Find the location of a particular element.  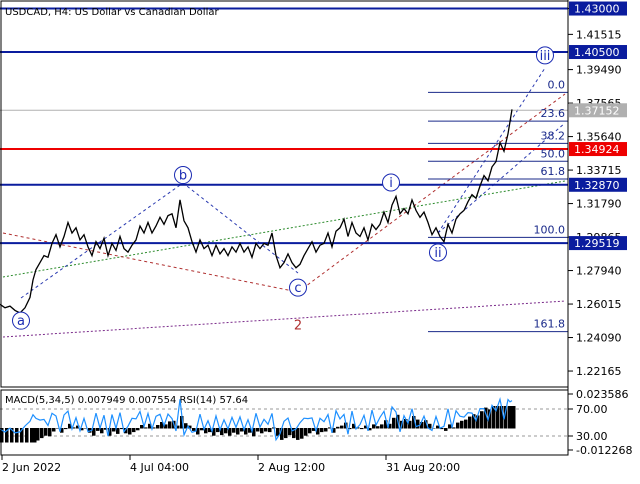

rsi-line is located at coordinates (256, 419).